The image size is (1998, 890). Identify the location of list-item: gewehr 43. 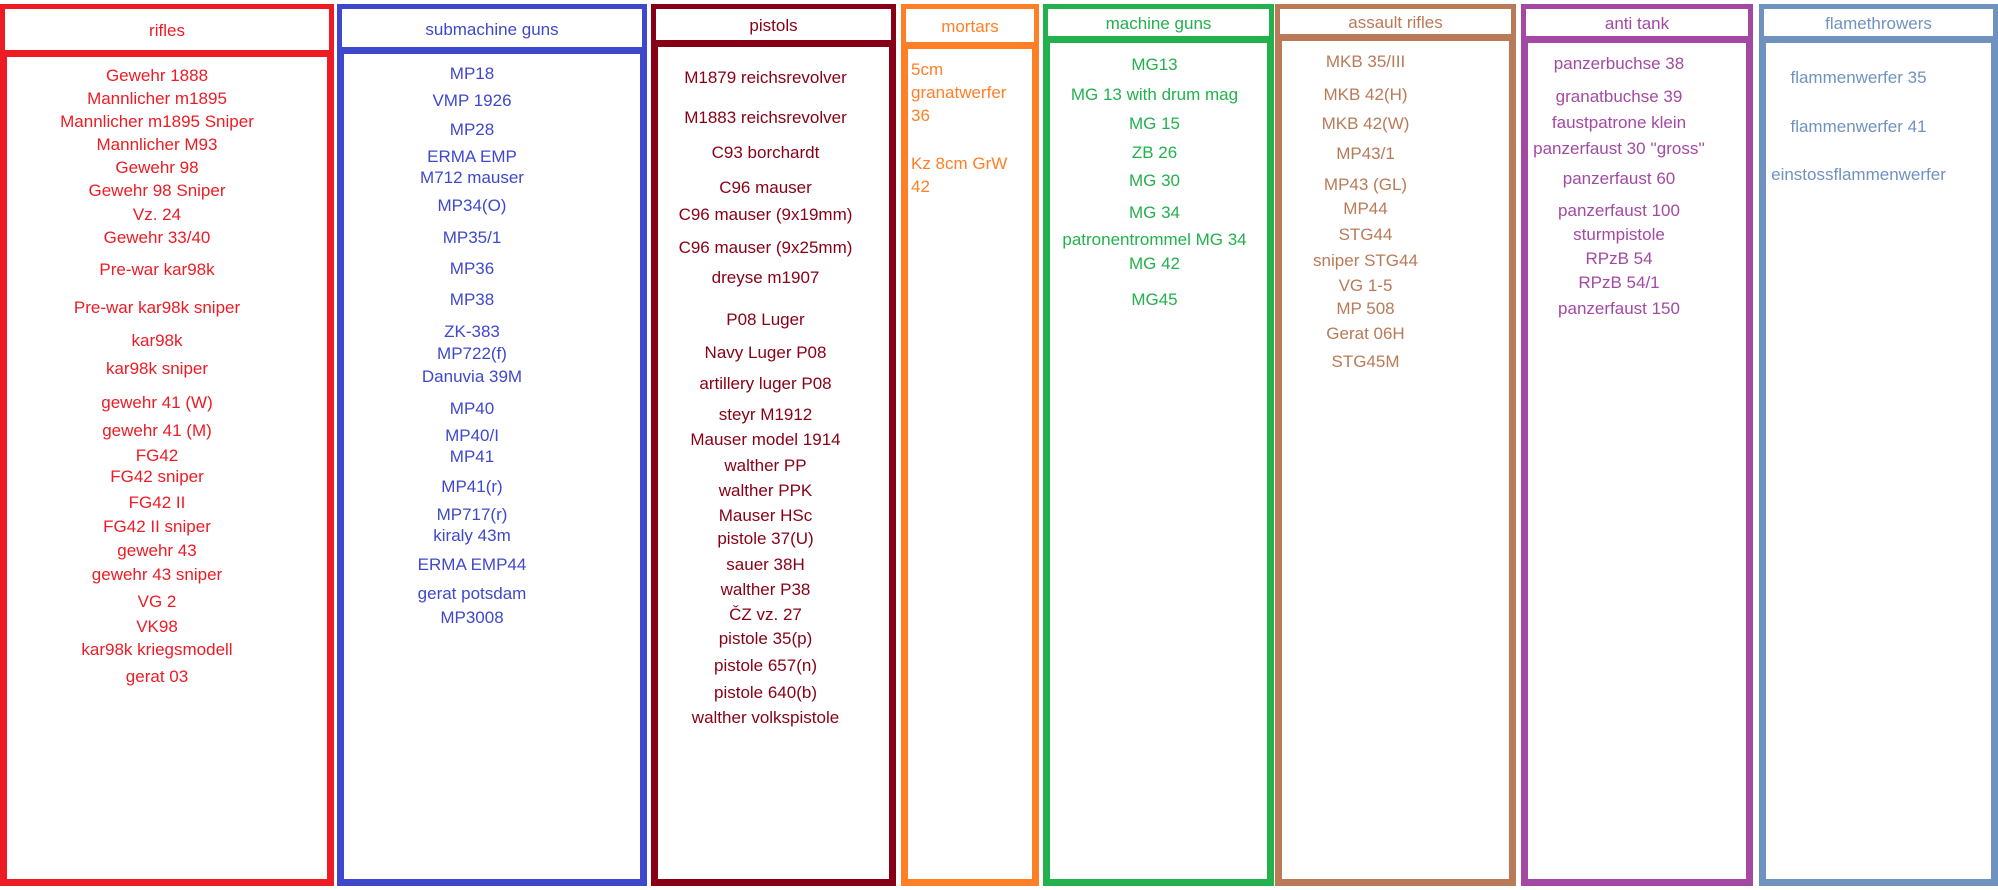
(157, 550).